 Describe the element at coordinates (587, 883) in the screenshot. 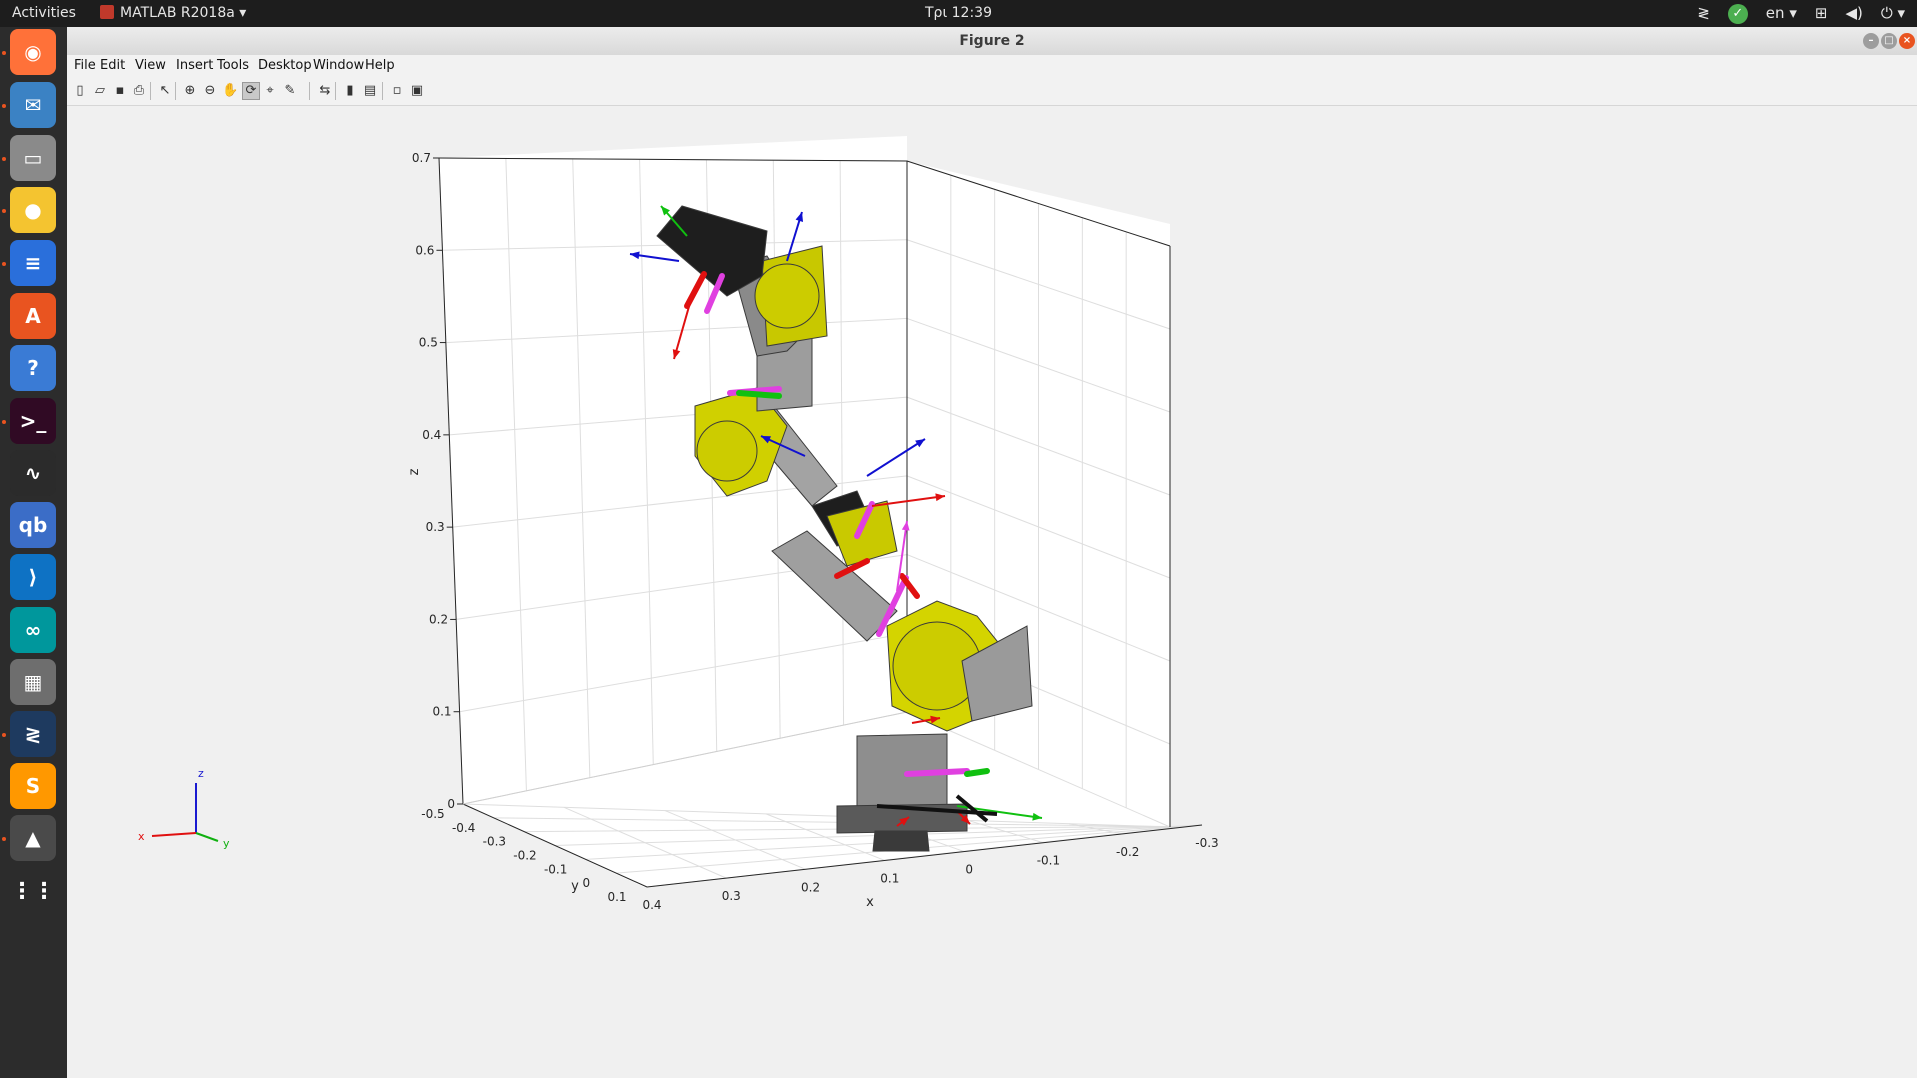

I see `y-tick-label: 0` at that location.